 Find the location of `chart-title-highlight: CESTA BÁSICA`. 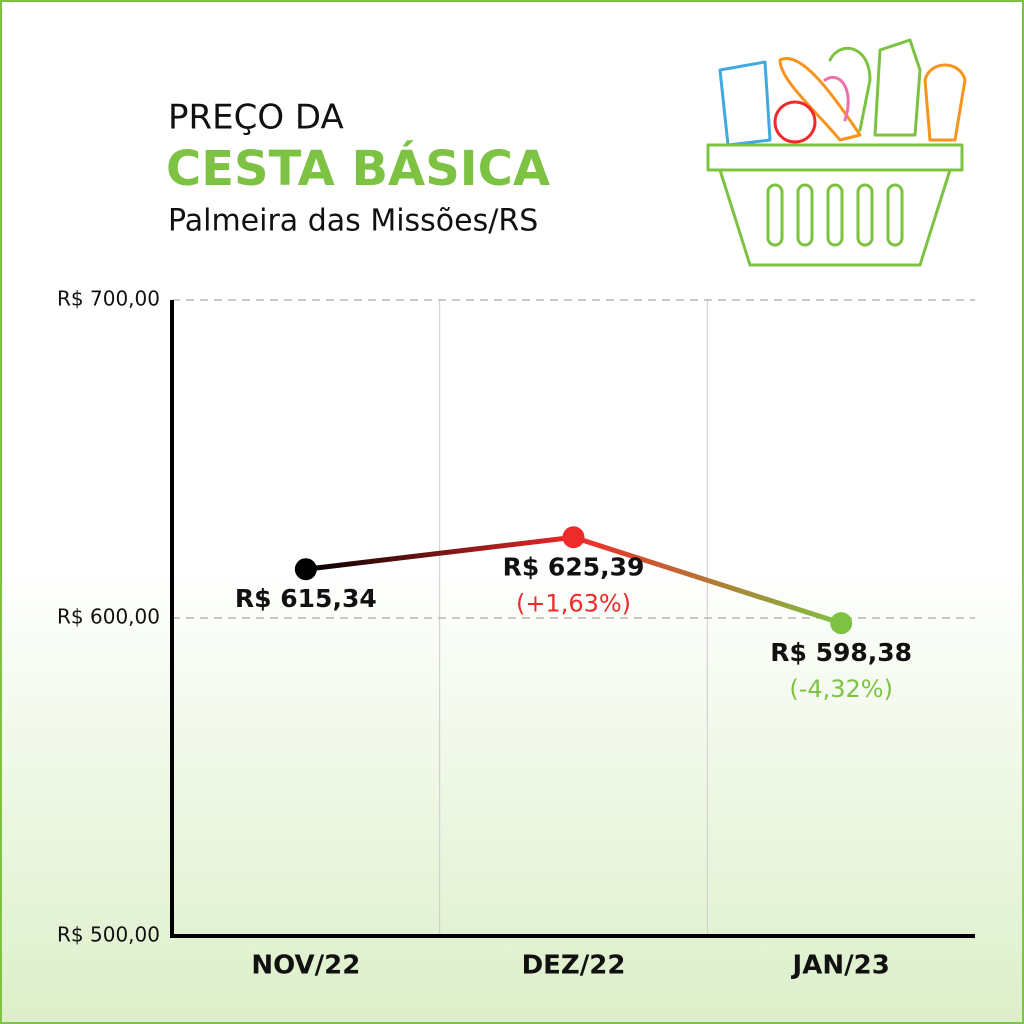

chart-title-highlight: CESTA BÁSICA is located at coordinates (358, 168).